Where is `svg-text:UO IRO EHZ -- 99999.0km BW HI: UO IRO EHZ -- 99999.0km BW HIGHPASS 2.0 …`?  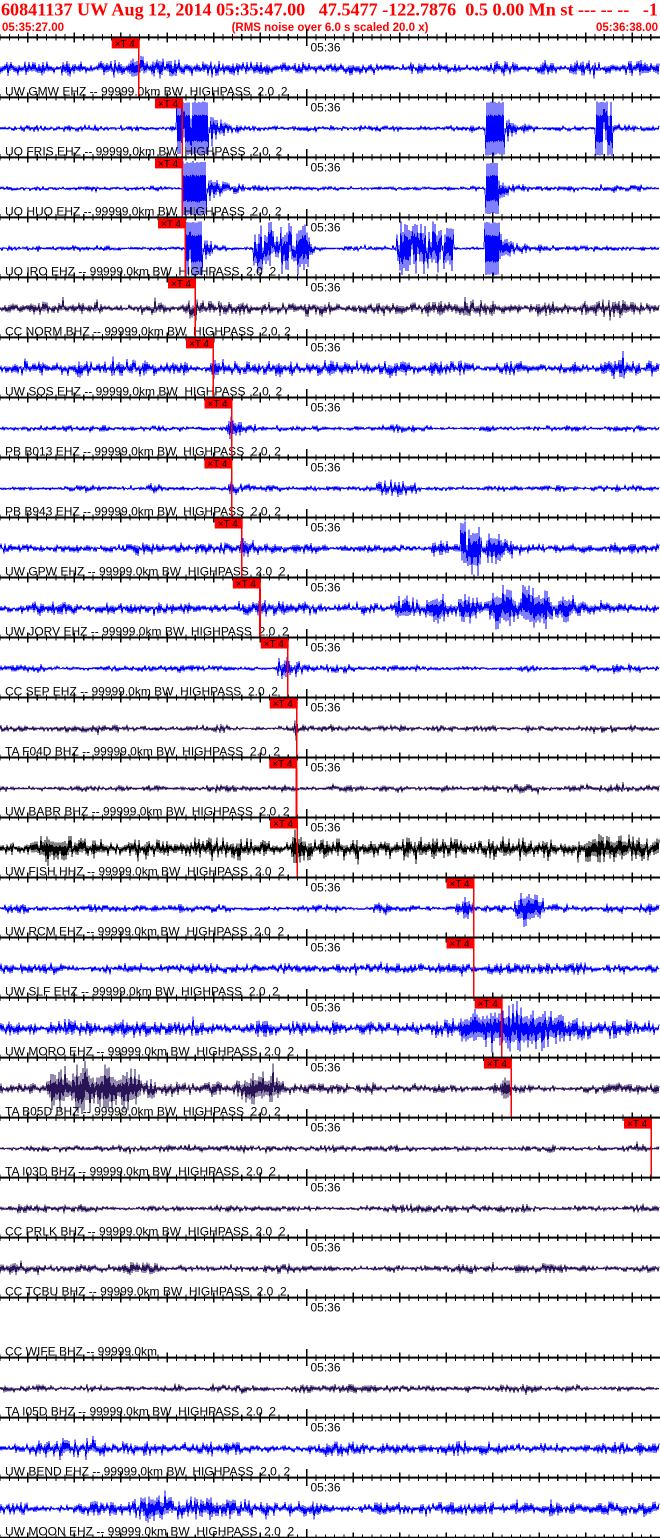 svg-text:UO IRO EHZ -- 99999.0km BW HI: UO IRO EHZ -- 99999.0km BW HIGHPASS 2.0 … is located at coordinates (141, 271).